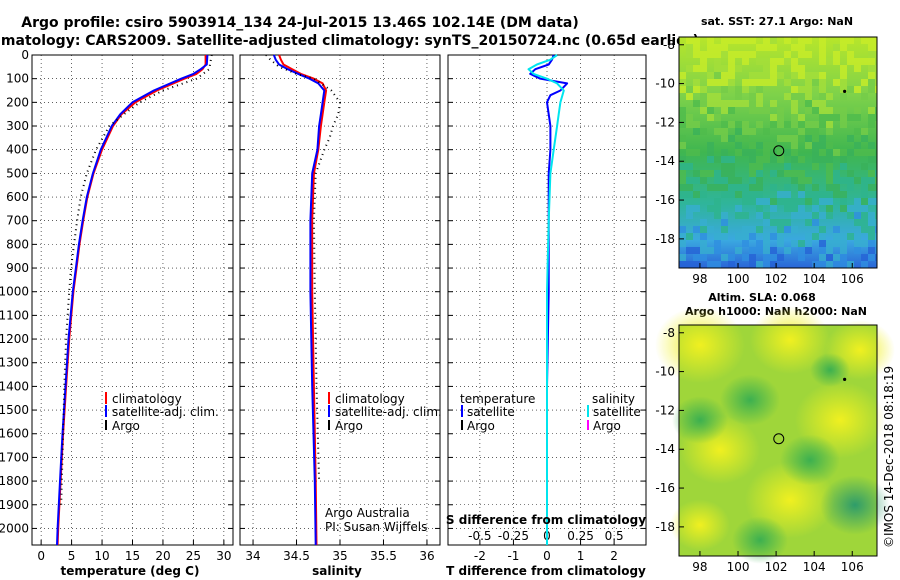 The image size is (900, 580). What do you see at coordinates (852, 279) in the screenshot?
I see `map-x-tick-label: 106` at bounding box center [852, 279].